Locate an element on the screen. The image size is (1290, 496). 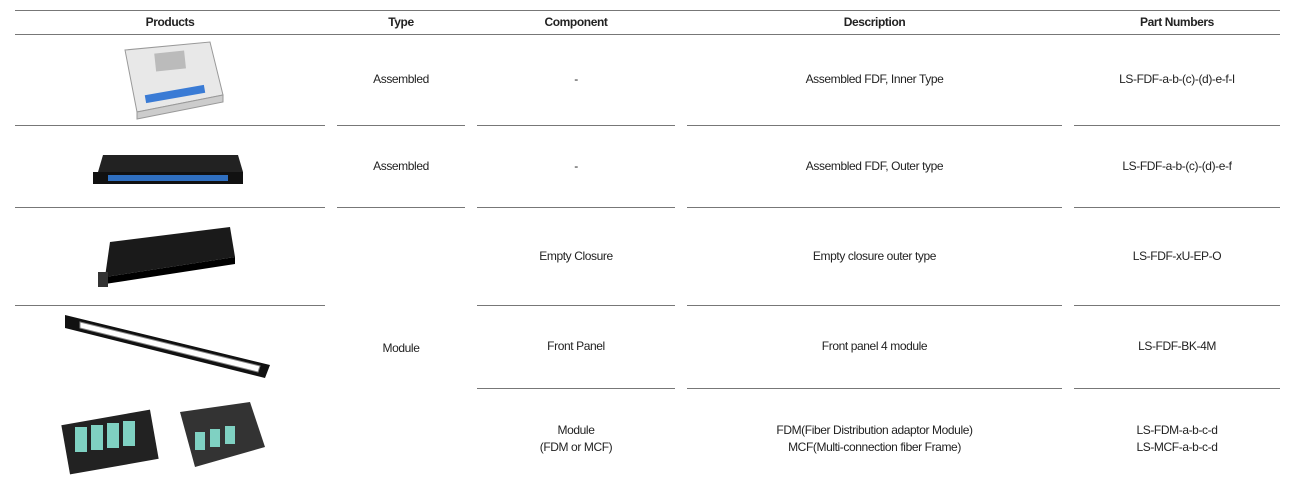
description-cell: Front panel 4 module is located at coordinates (874, 346).